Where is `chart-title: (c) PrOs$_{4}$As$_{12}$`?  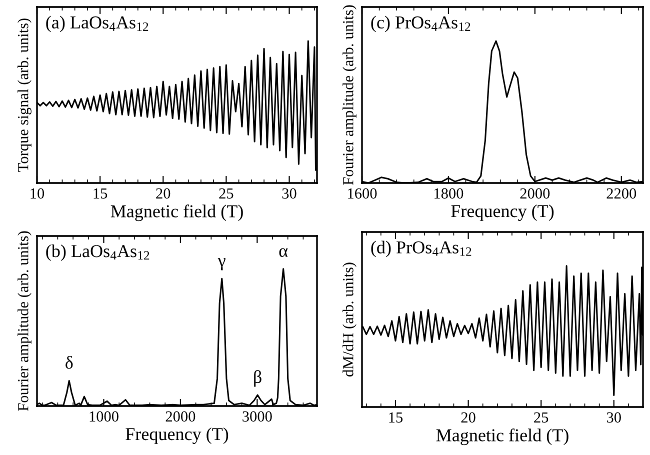 chart-title: (c) PrOs$_{4}$As$_{12}$ is located at coordinates (420, 24).